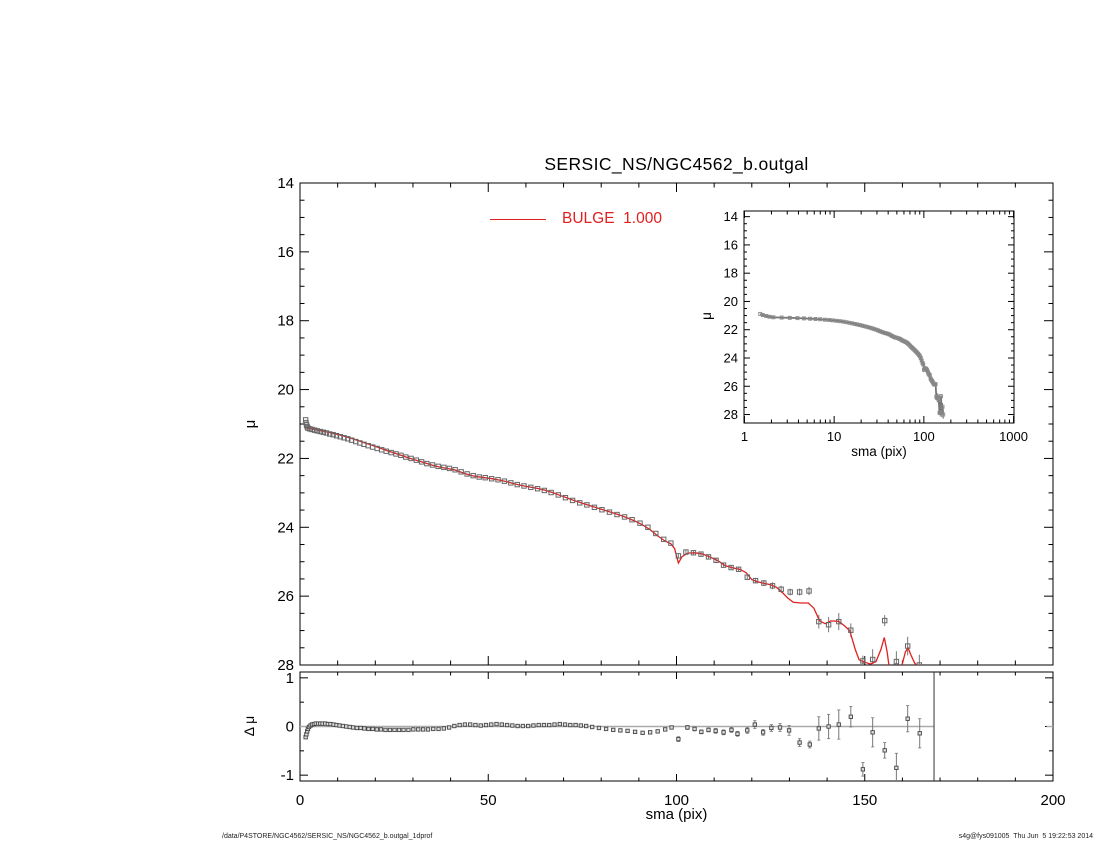  I want to click on legend-label: BULGE 1.000, so click(612, 218).